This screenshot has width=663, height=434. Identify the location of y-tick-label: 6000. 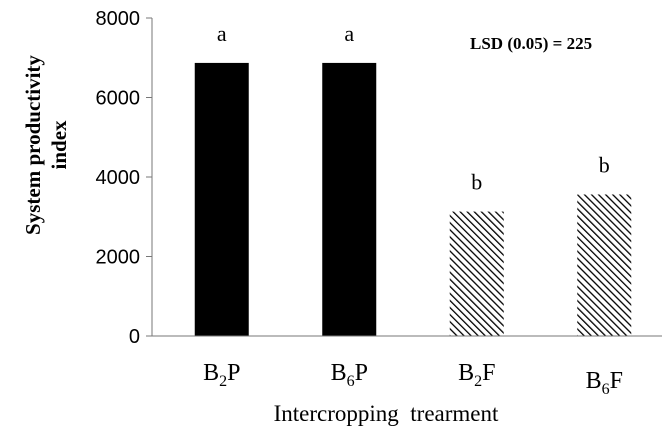
(118, 99).